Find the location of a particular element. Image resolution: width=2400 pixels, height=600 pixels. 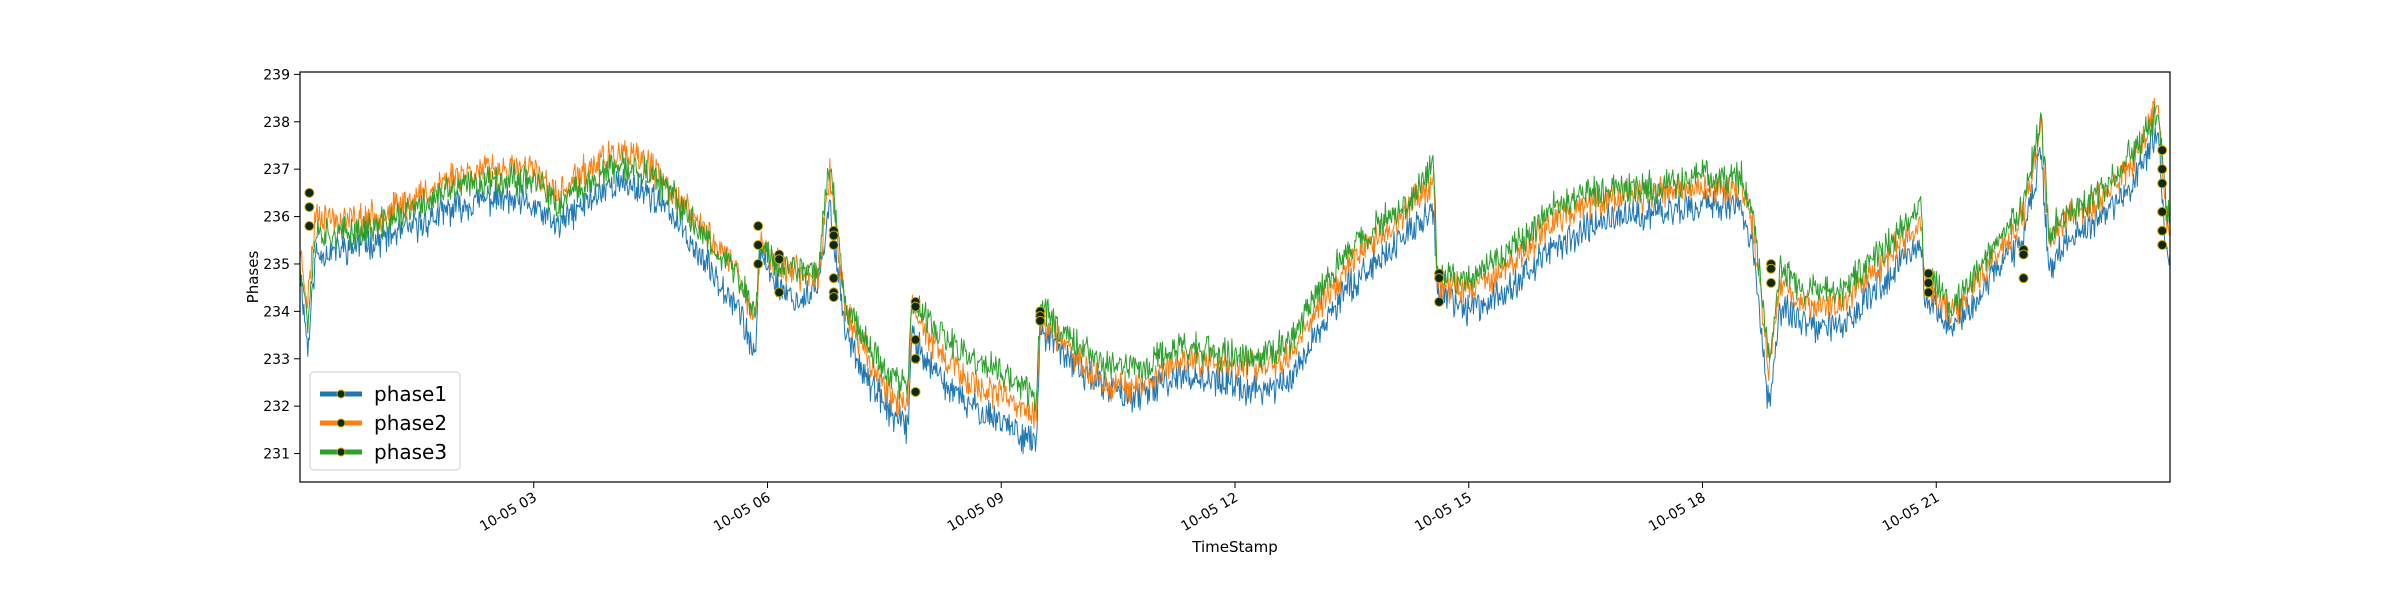

y-axis-label: Phases is located at coordinates (253, 277).